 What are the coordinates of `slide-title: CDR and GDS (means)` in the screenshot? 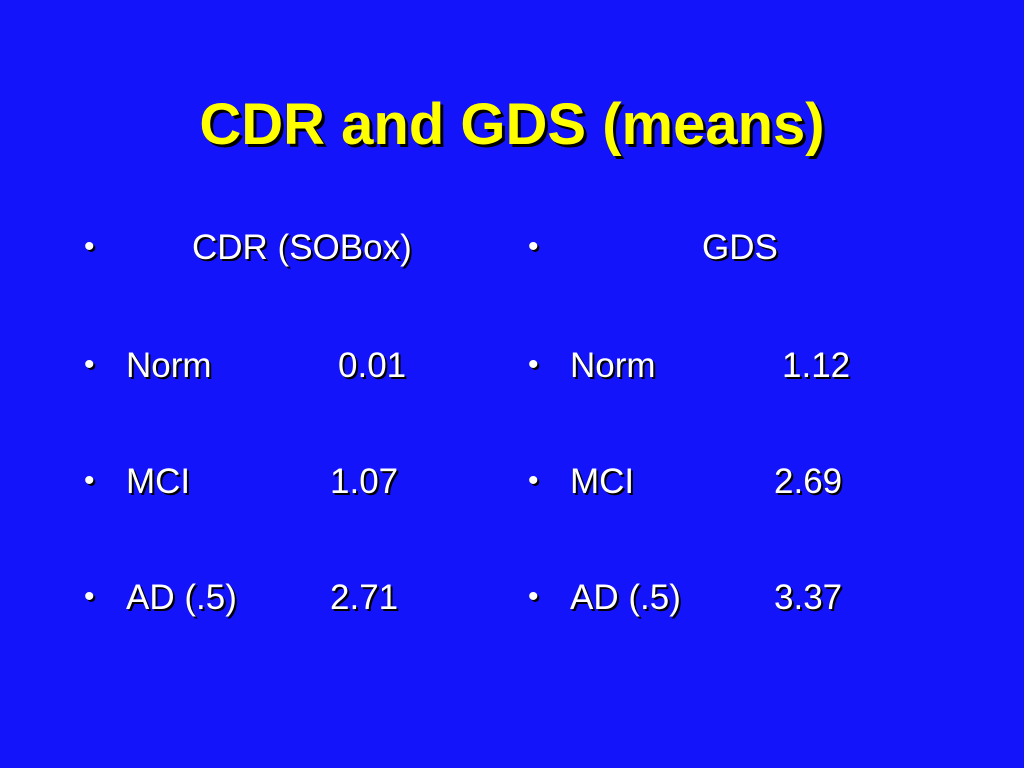 It's located at (512, 124).